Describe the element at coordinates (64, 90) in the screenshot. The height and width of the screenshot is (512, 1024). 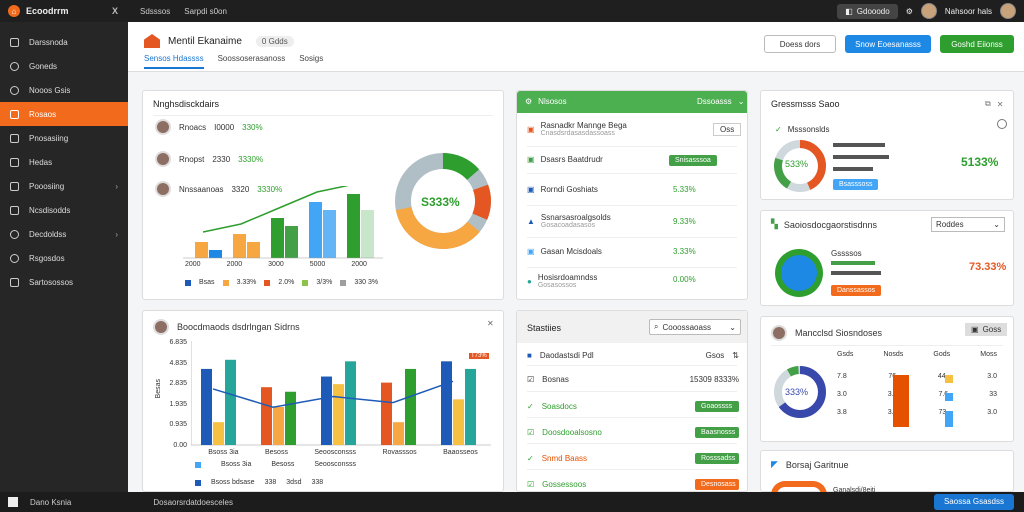
I see `sidebar-item: Nooos Gsis` at that location.